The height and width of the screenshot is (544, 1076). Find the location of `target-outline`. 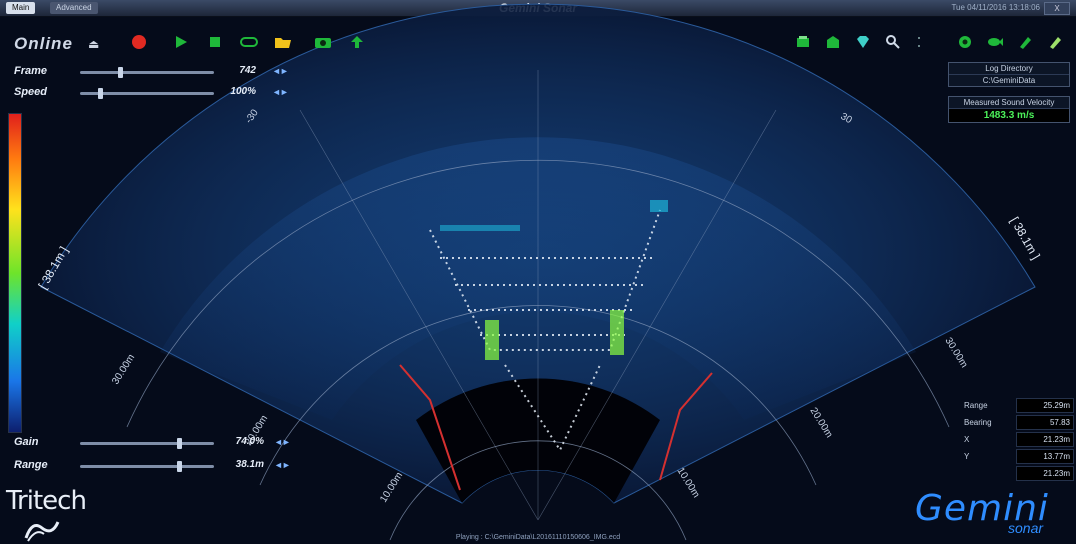

target-outline is located at coordinates (545, 331).